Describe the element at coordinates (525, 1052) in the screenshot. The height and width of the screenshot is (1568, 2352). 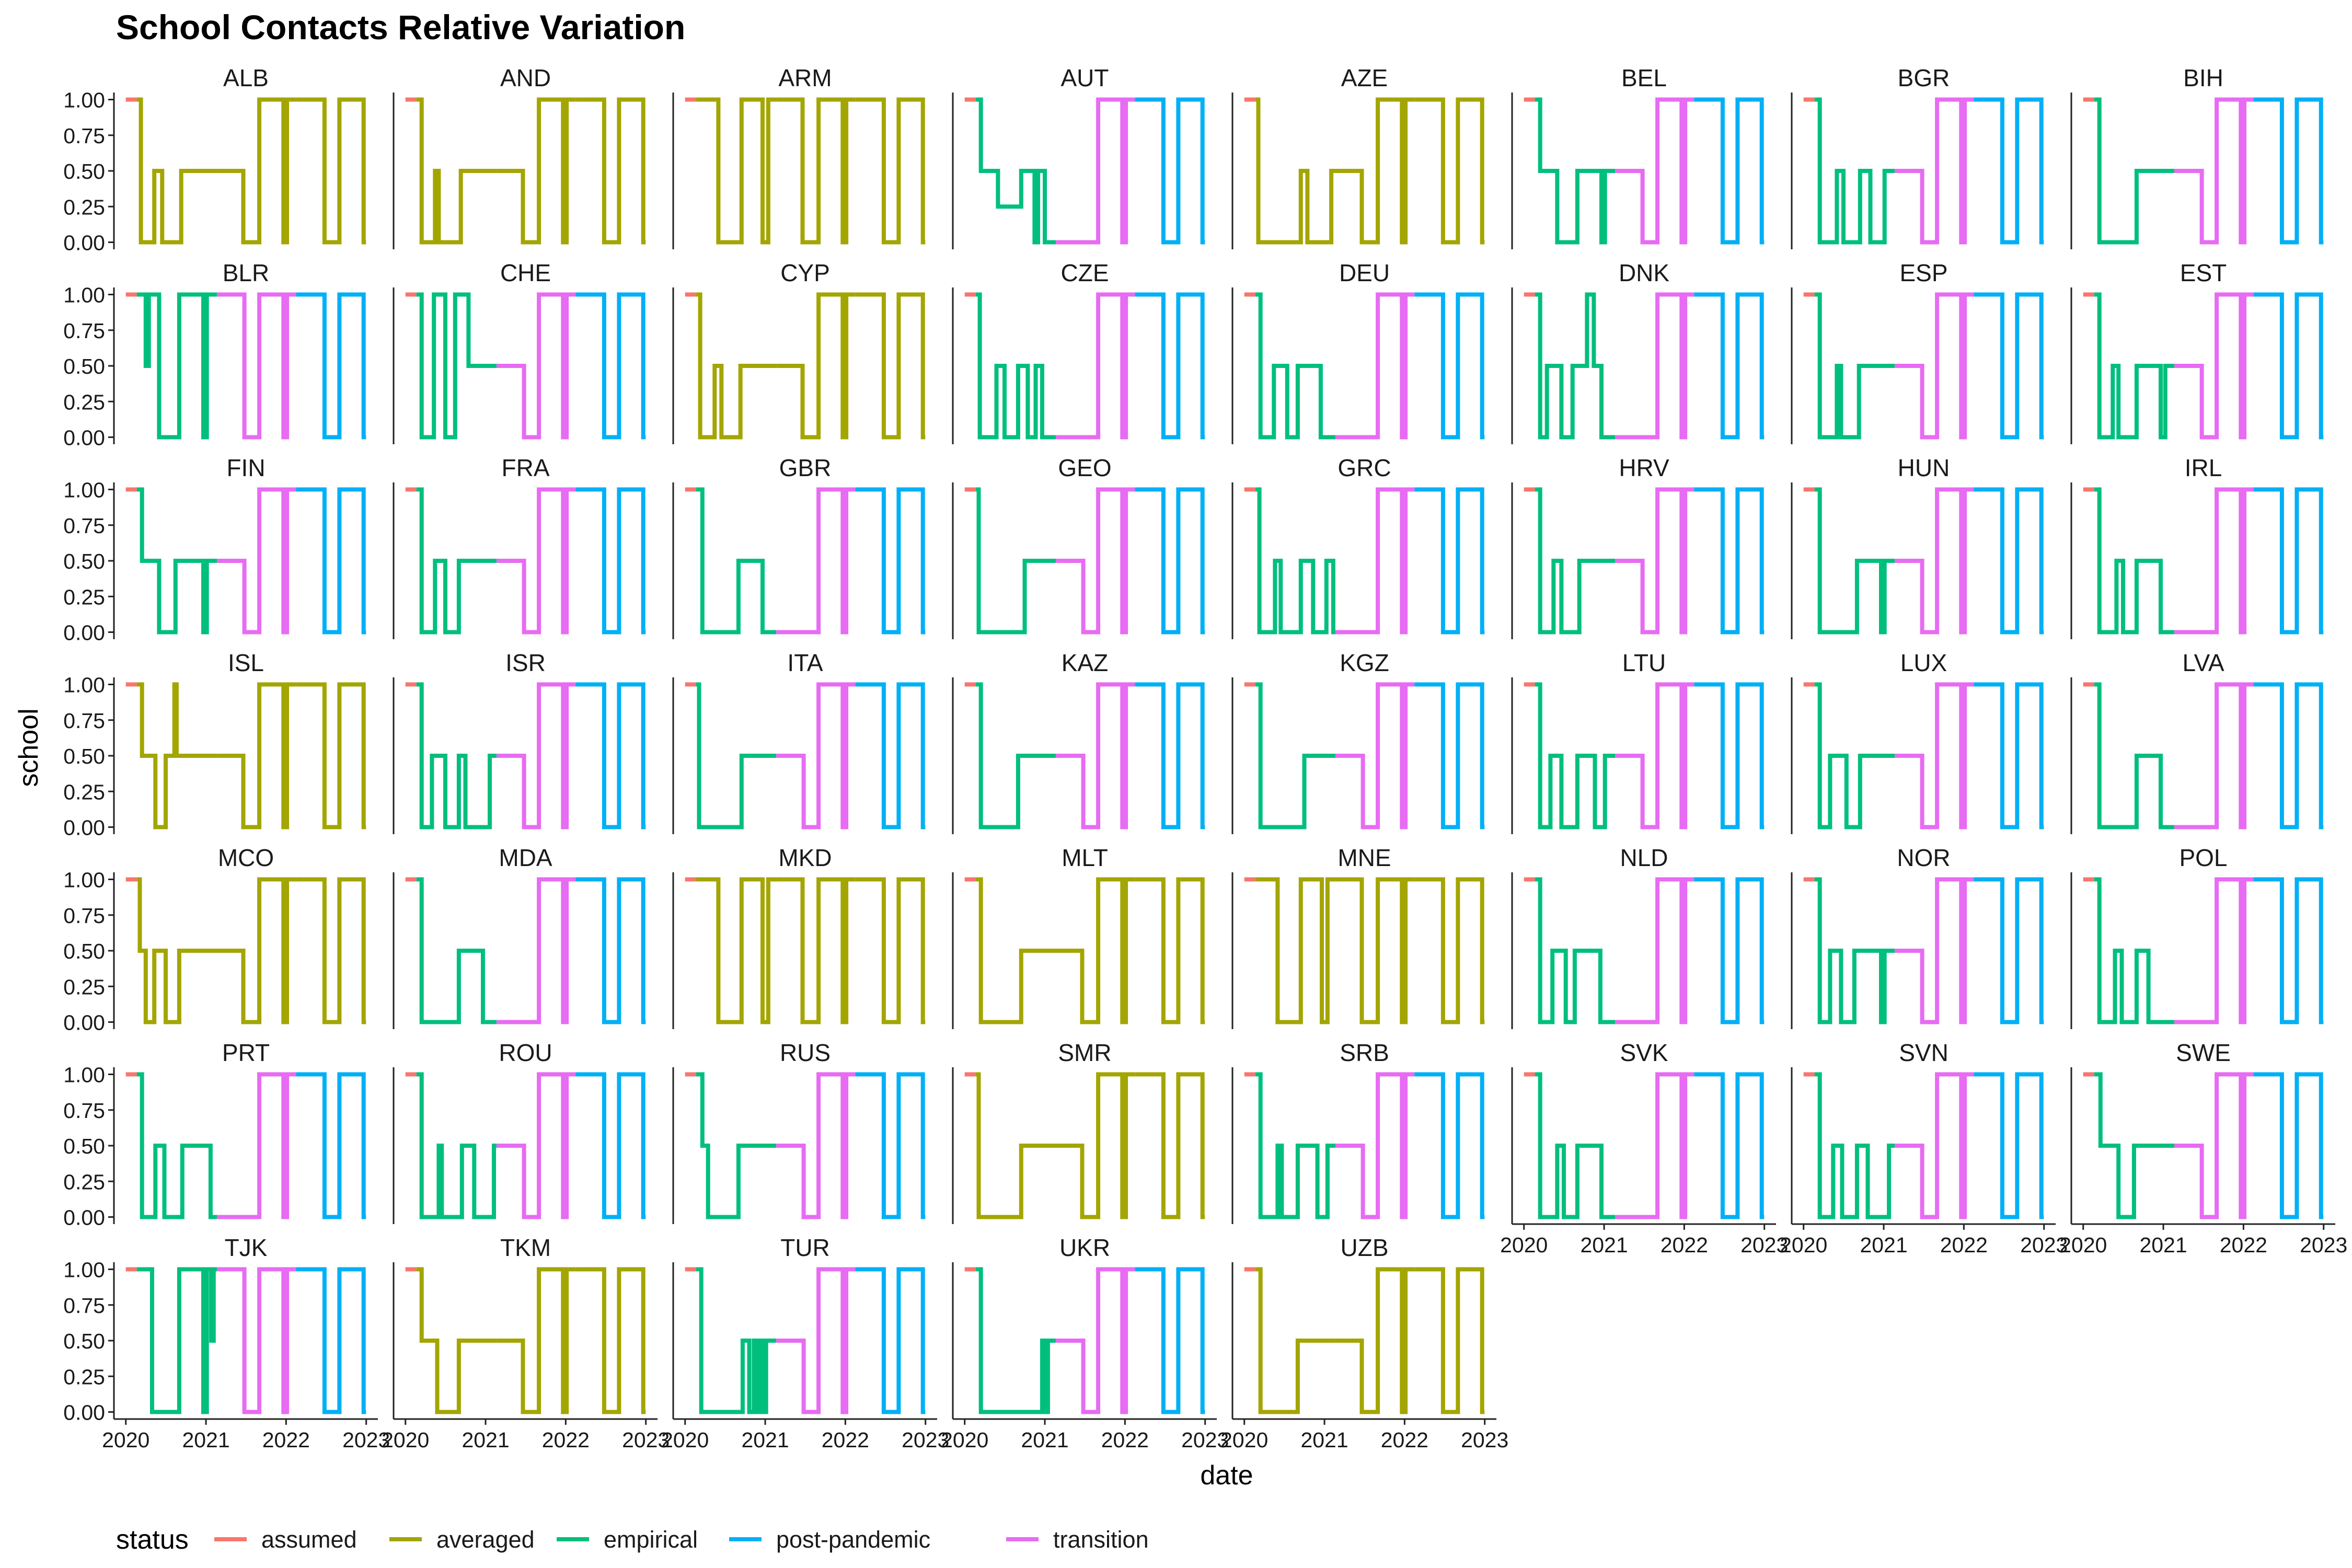
I see `facet-label-rou: ROU` at that location.